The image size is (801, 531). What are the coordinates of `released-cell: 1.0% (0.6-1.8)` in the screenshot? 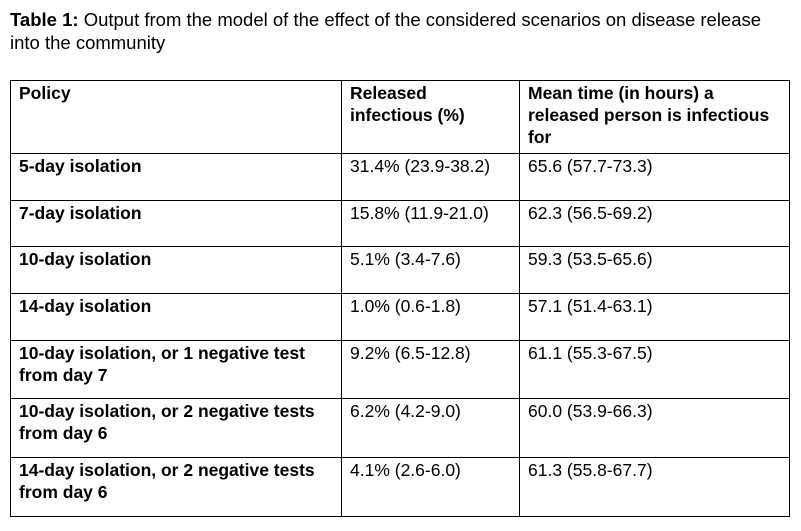 It's located at (430, 317).